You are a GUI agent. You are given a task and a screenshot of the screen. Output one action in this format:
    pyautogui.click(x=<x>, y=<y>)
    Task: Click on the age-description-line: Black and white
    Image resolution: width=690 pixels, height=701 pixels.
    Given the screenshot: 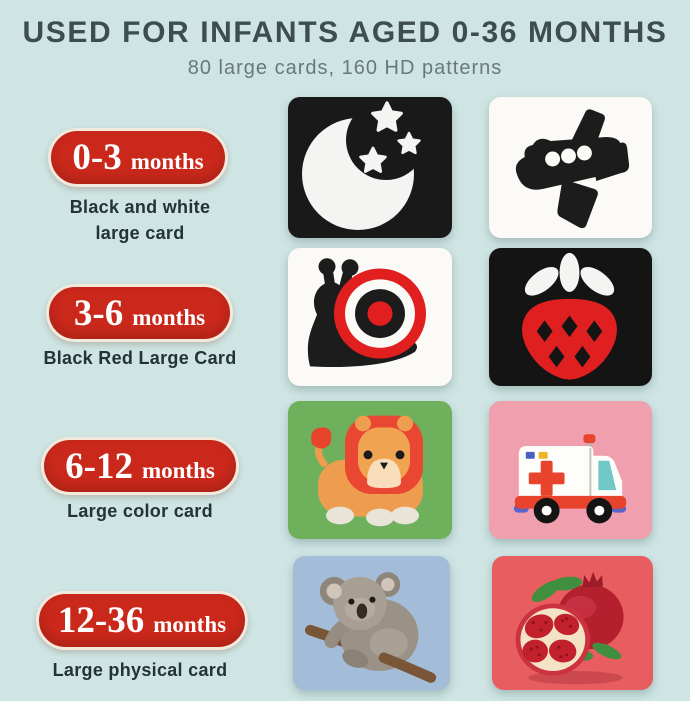 What is the action you would take?
    pyautogui.click(x=140, y=207)
    